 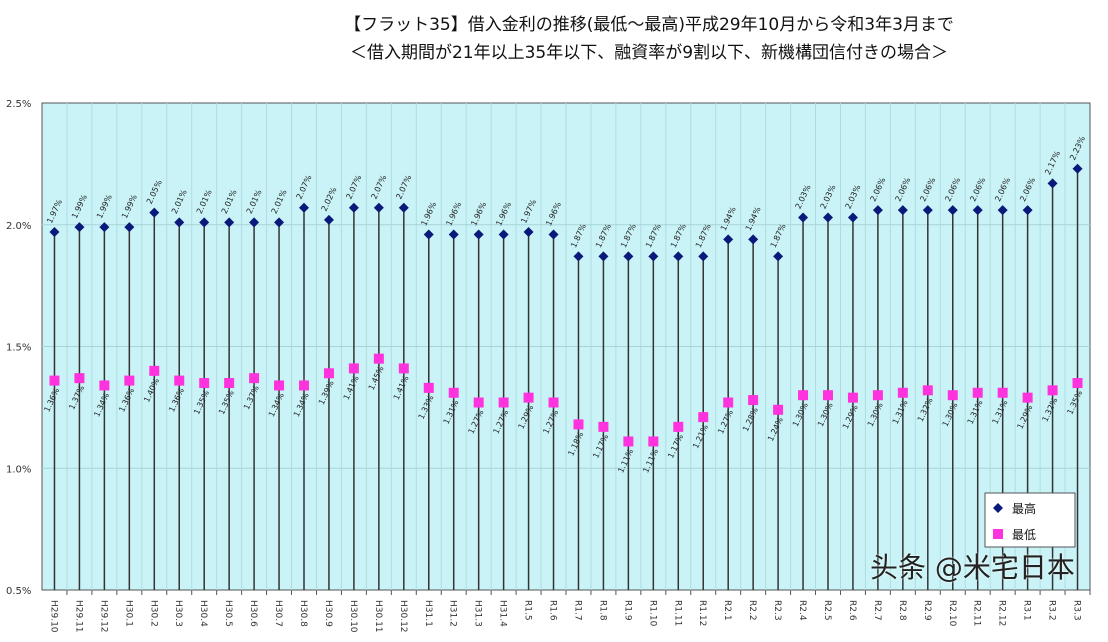 I want to click on x-tick-label: R2.1, so click(x=727, y=610).